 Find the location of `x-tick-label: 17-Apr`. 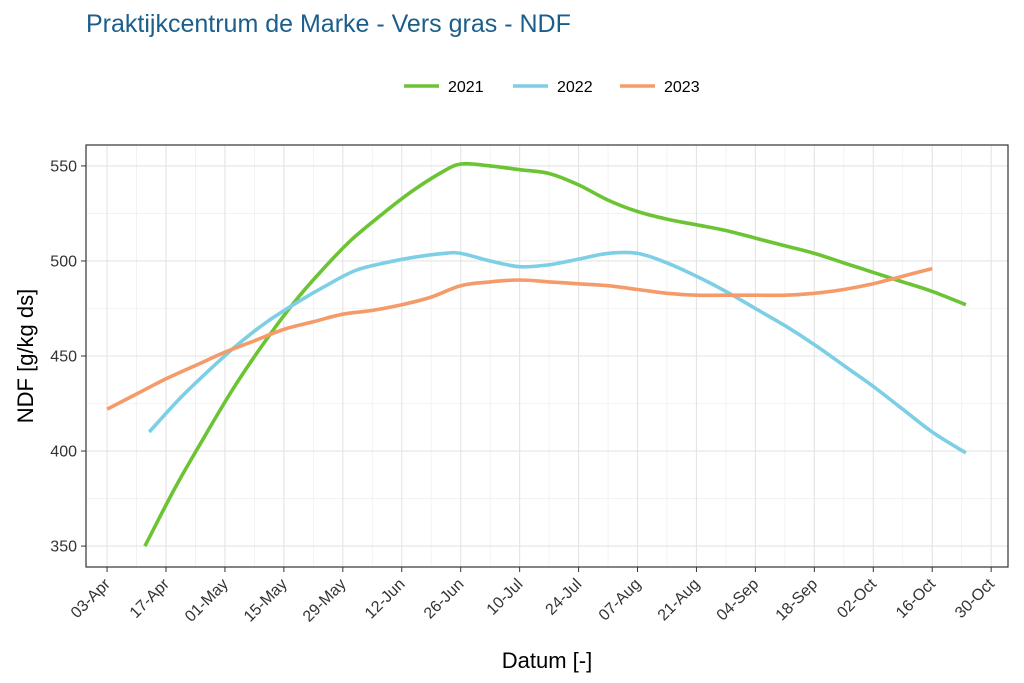

x-tick-label: 17-Apr is located at coordinates (150, 598).